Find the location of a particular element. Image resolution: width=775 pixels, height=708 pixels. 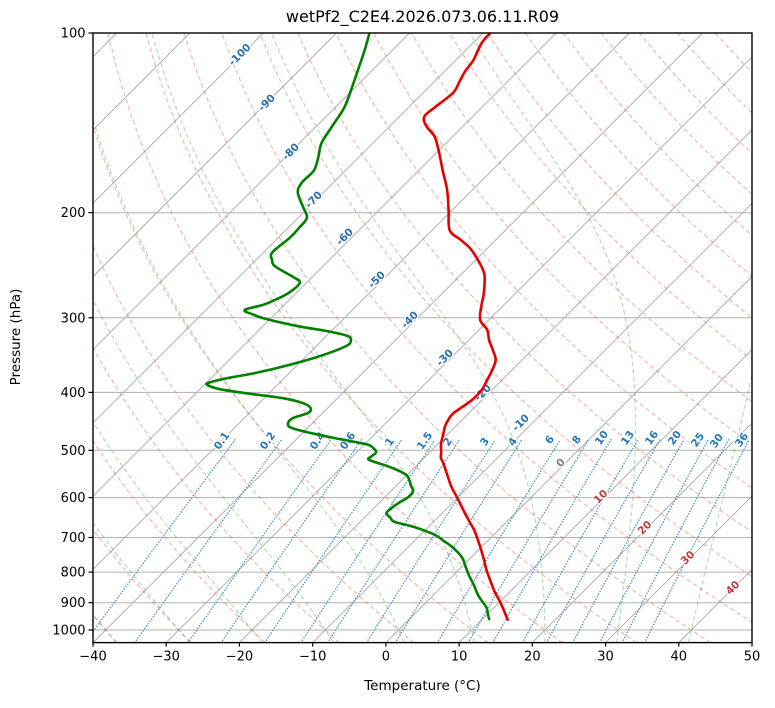

mixing-ratio-label: 6 is located at coordinates (550, 440).